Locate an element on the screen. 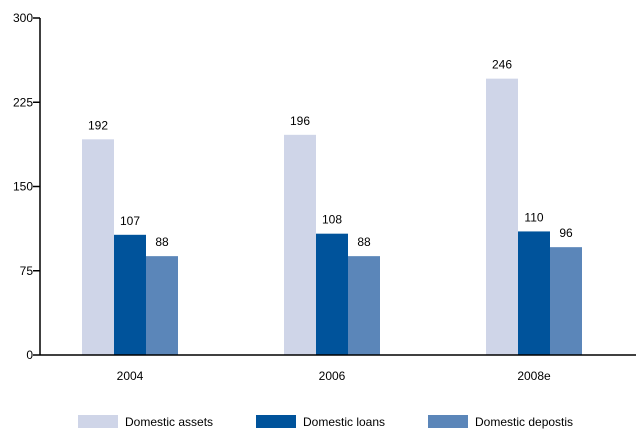 This screenshot has width=641, height=430. x-tick-label: 2006 is located at coordinates (332, 376).